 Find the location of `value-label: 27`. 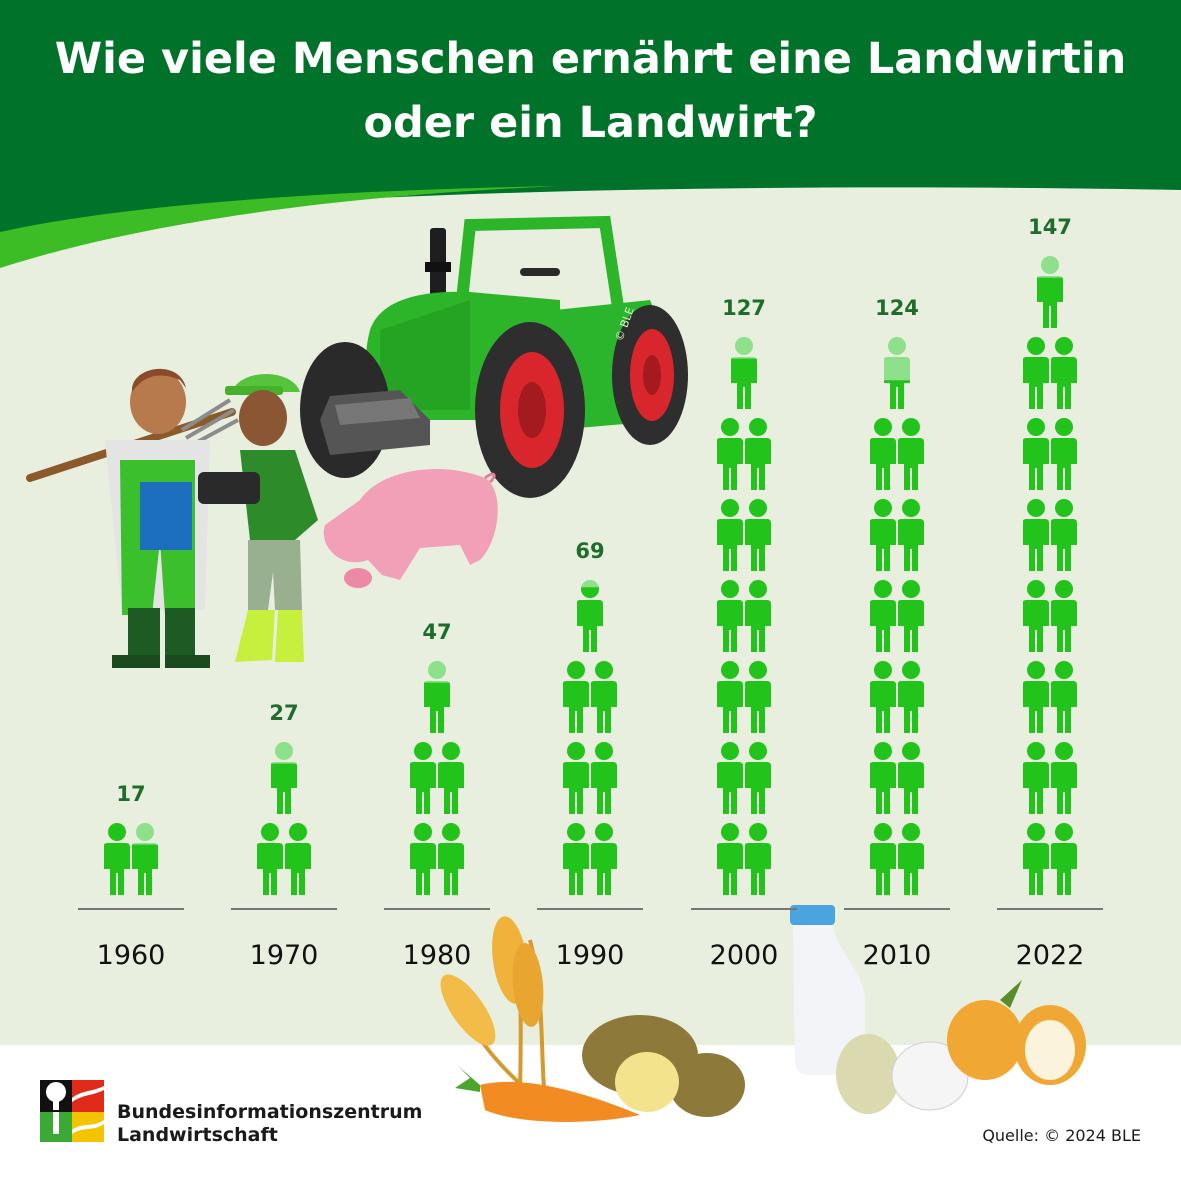

value-label: 27 is located at coordinates (283, 713).